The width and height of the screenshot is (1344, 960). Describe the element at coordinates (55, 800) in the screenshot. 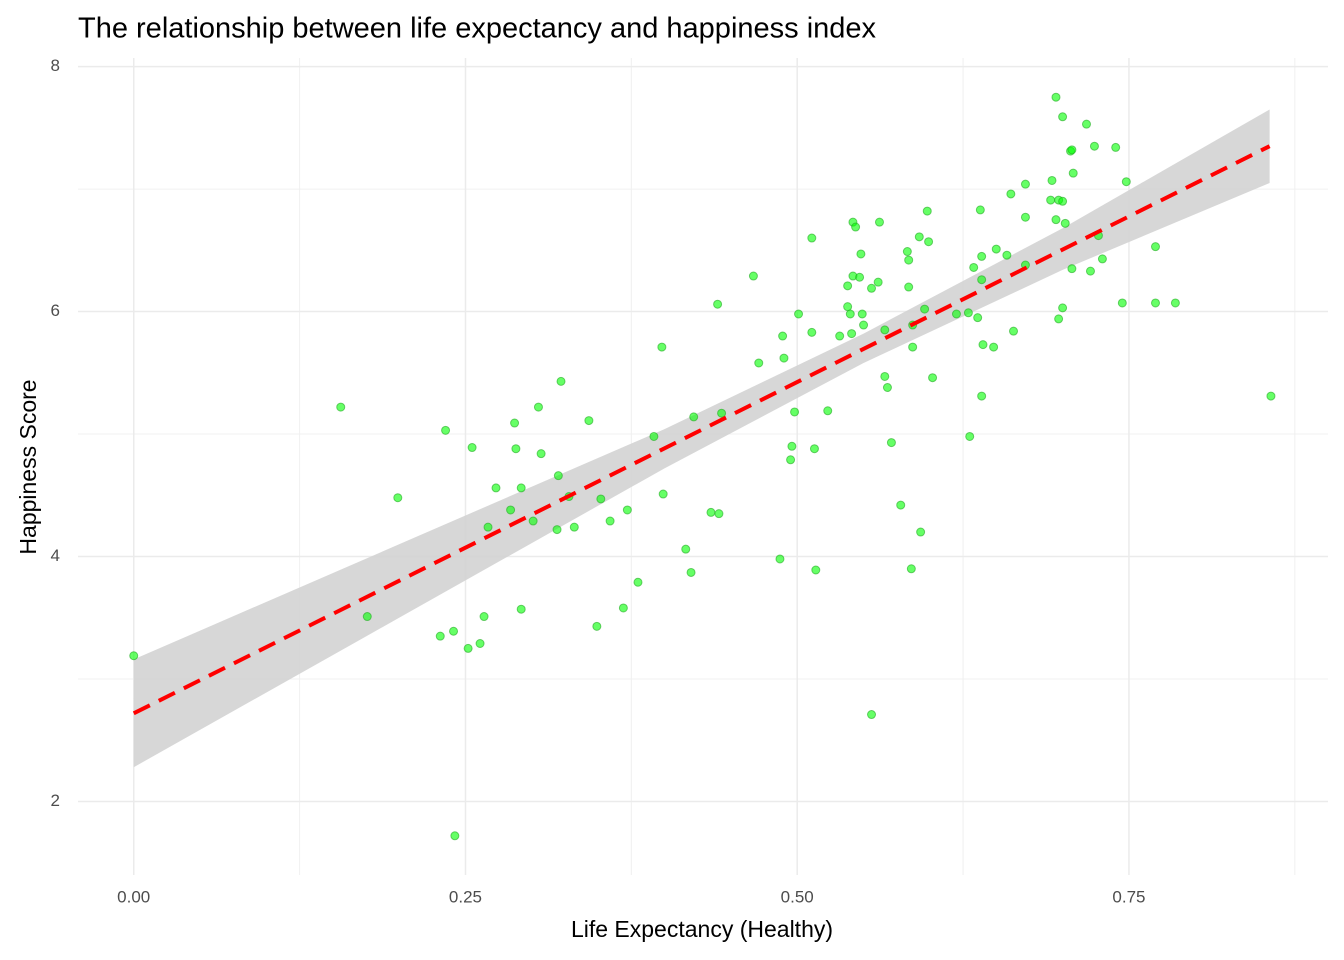

I see `y-tick-label: 2` at that location.